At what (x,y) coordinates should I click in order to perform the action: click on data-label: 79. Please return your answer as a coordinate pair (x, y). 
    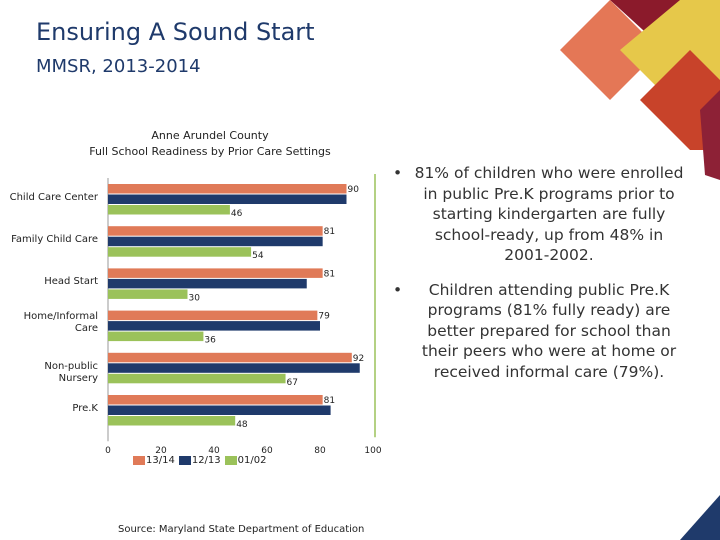
    Looking at the image, I should click on (324, 317).